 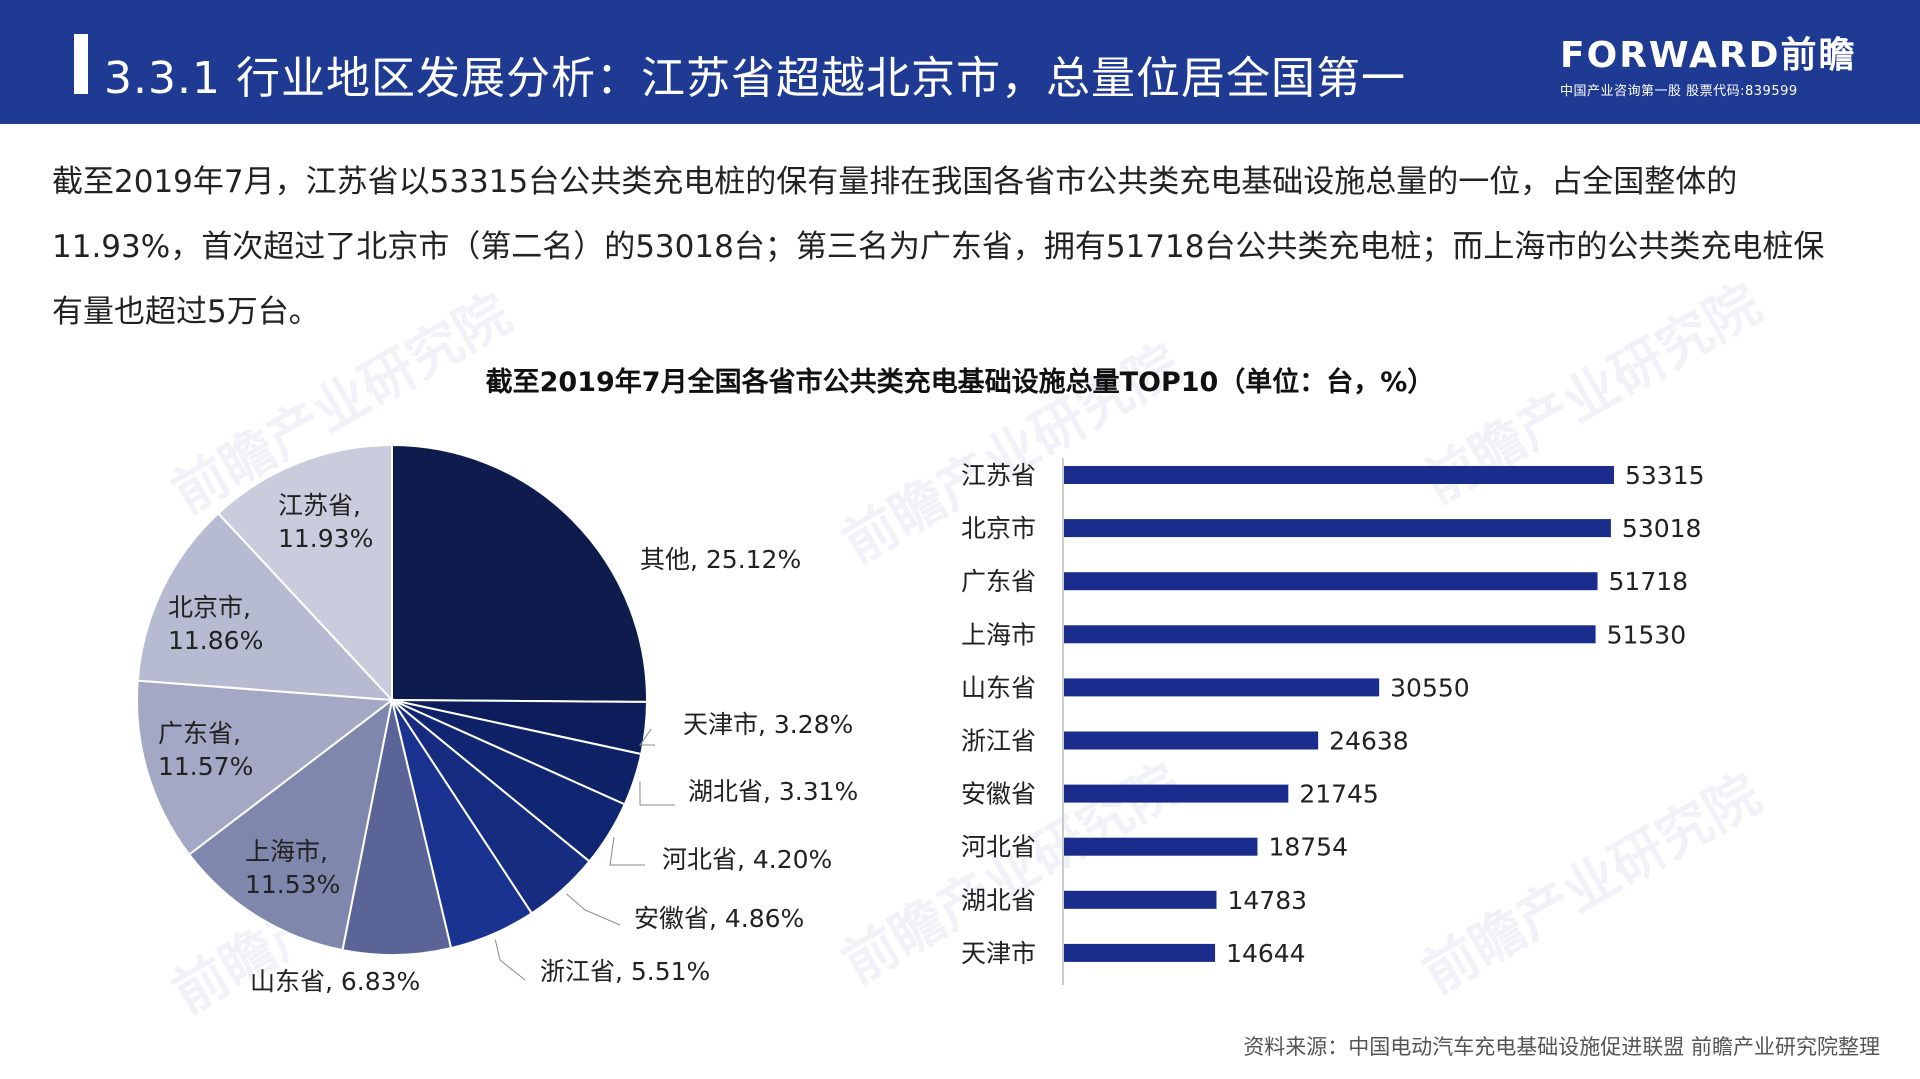 What do you see at coordinates (998, 900) in the screenshot?
I see `bar-category-label: 湖北省` at bounding box center [998, 900].